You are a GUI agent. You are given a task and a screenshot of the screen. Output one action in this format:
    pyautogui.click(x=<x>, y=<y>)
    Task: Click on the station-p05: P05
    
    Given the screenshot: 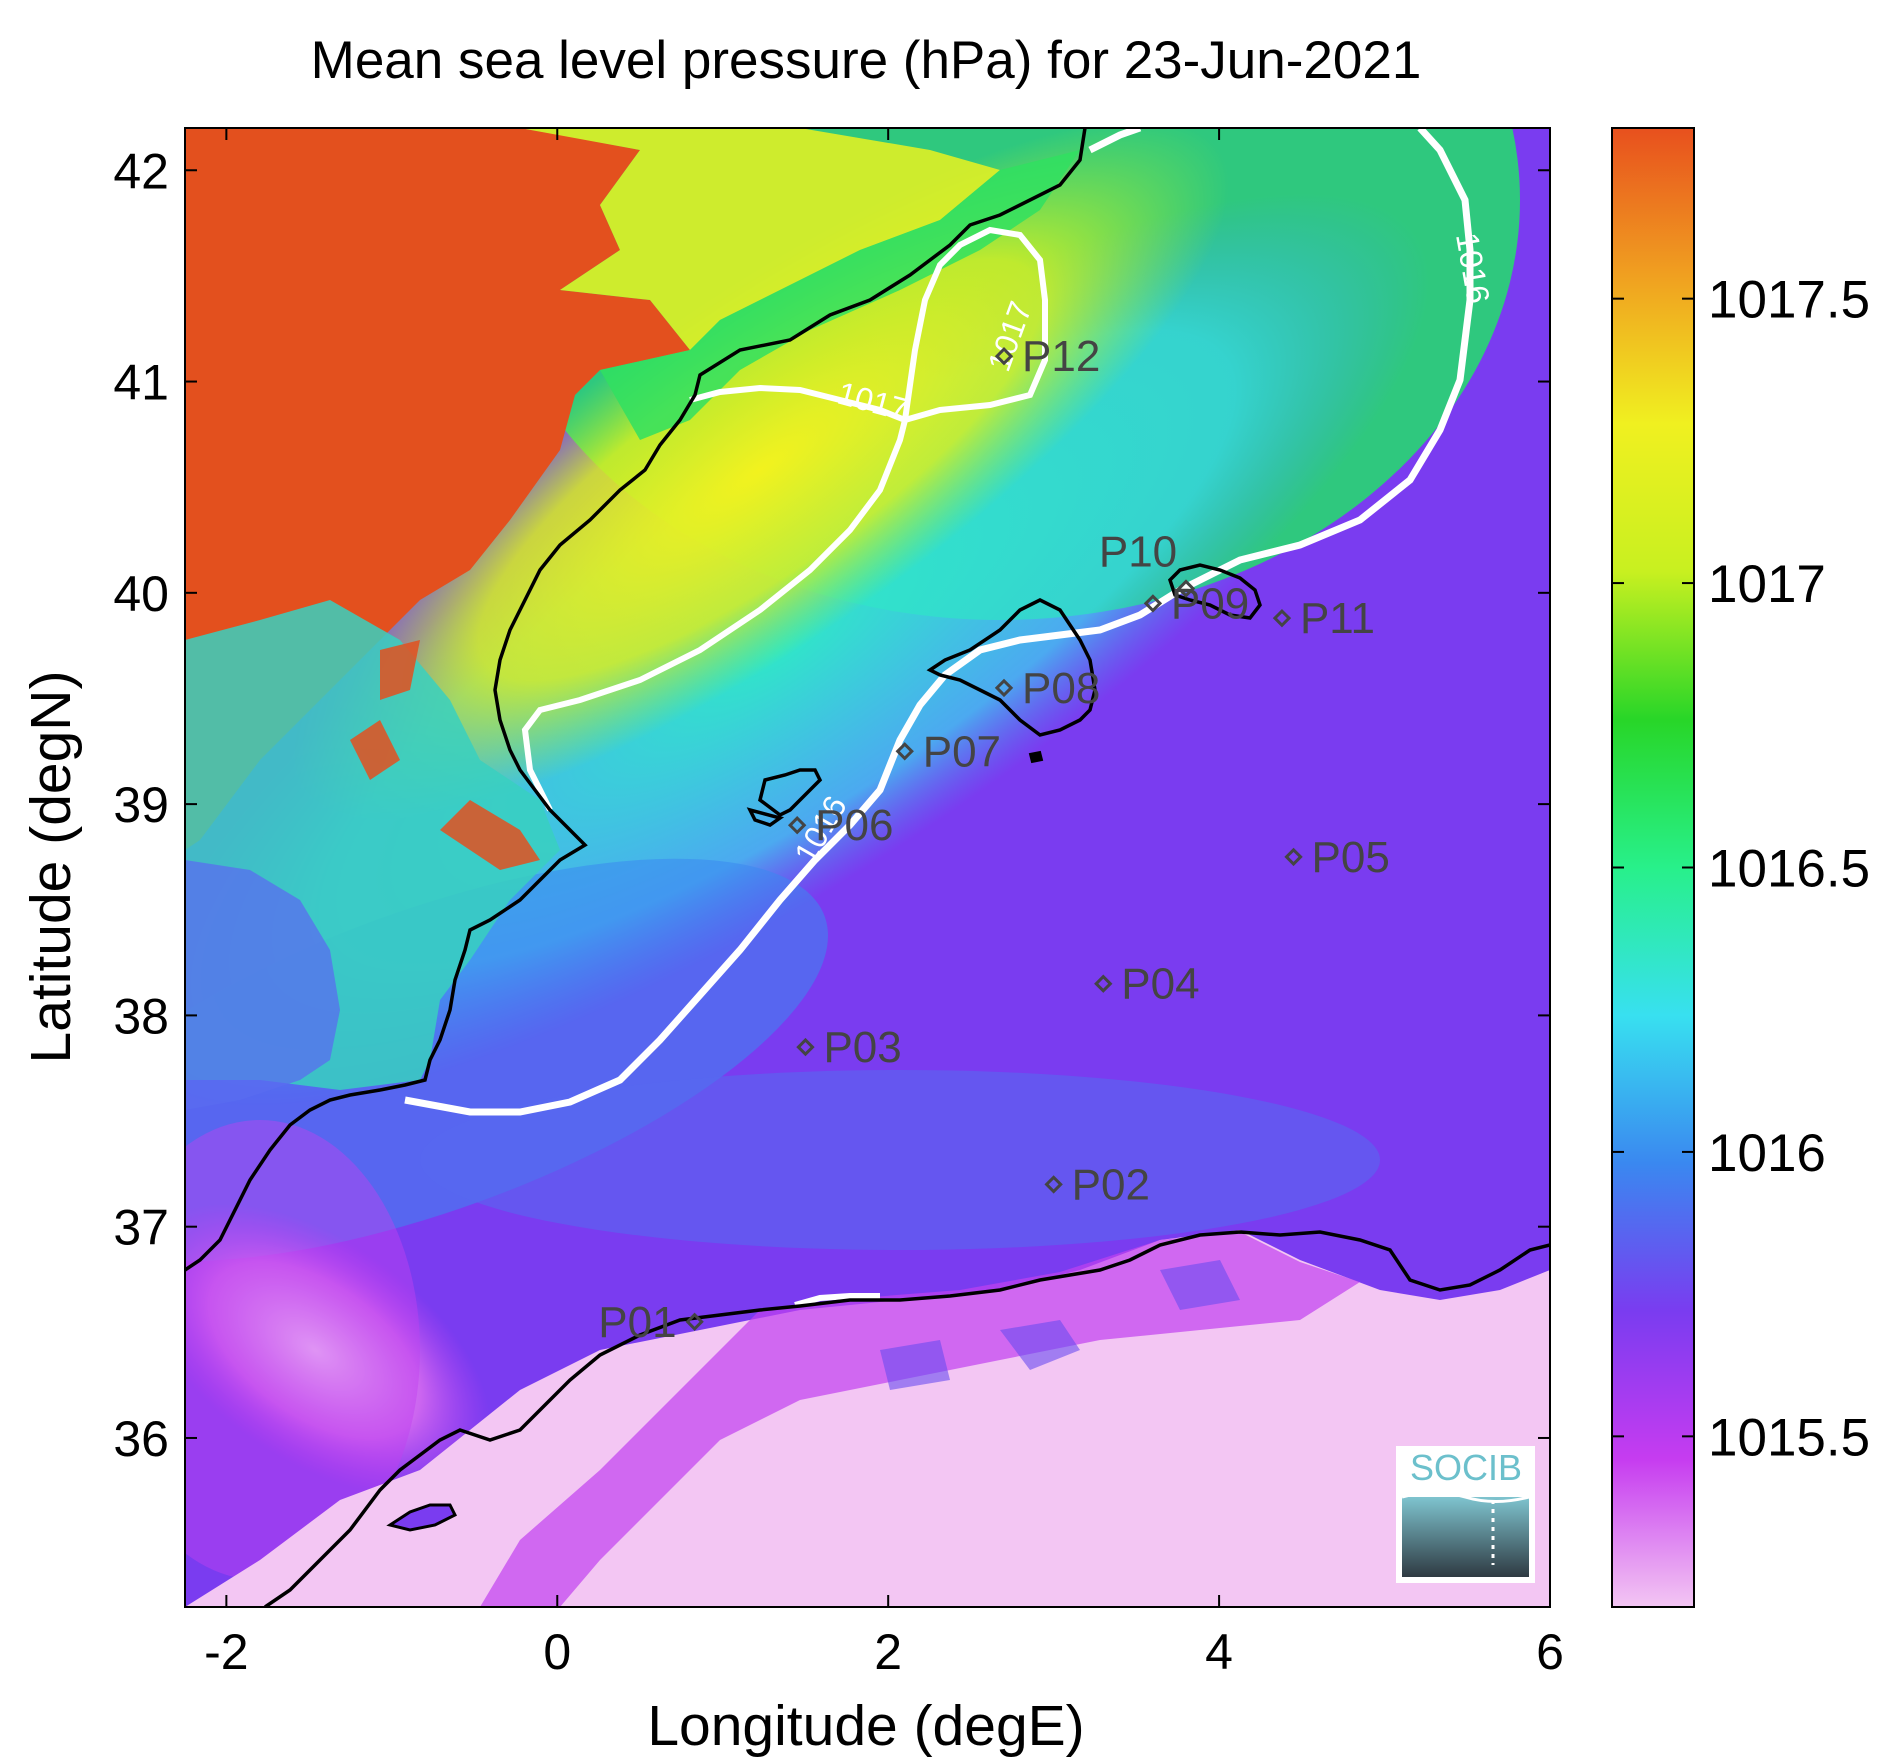 What is the action you would take?
    pyautogui.click(x=1337, y=857)
    